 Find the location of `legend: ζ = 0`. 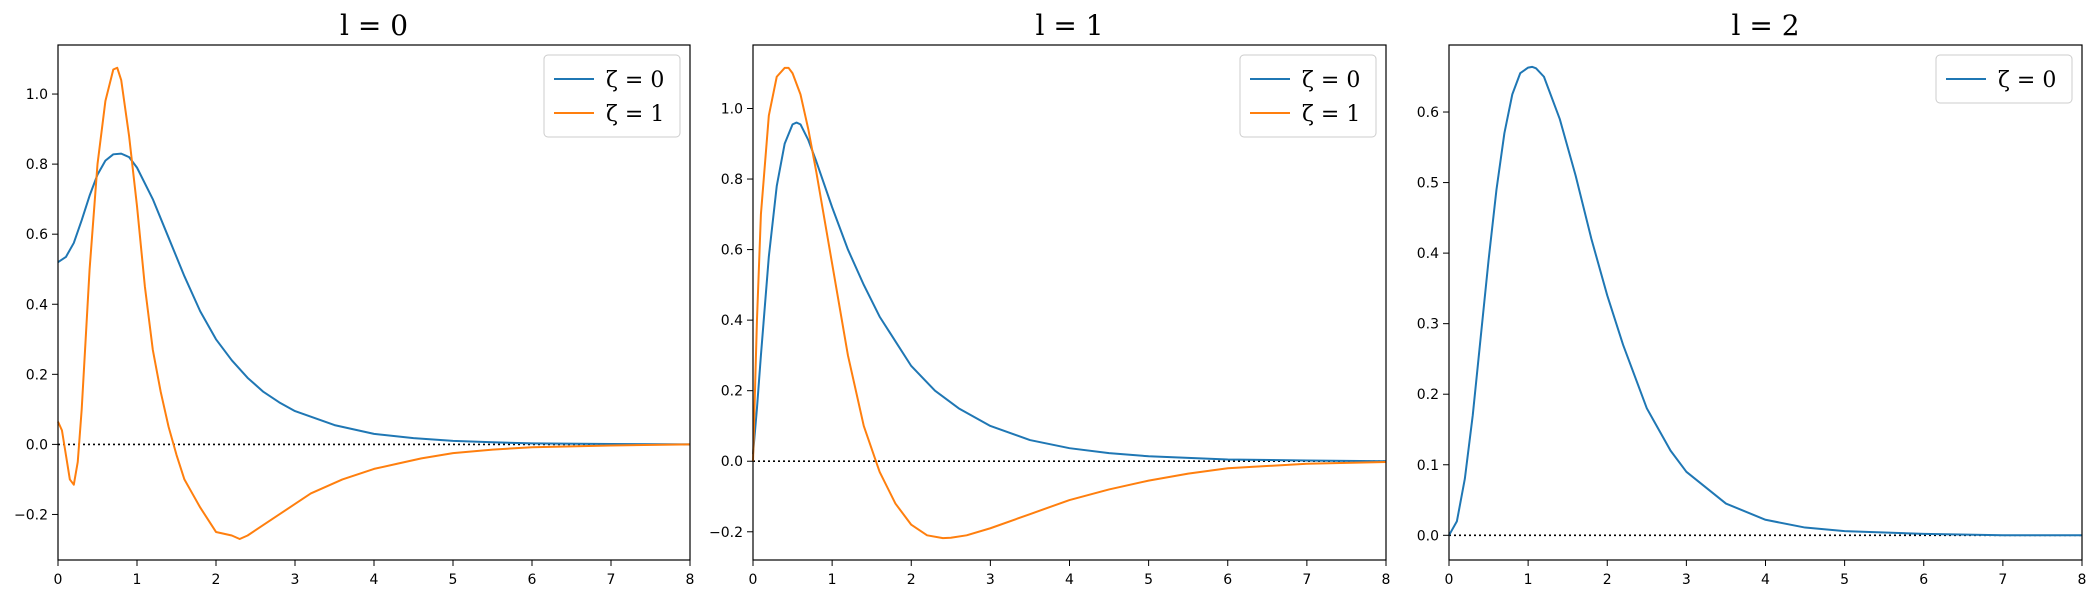

legend: ζ = 0 is located at coordinates (2004, 79).